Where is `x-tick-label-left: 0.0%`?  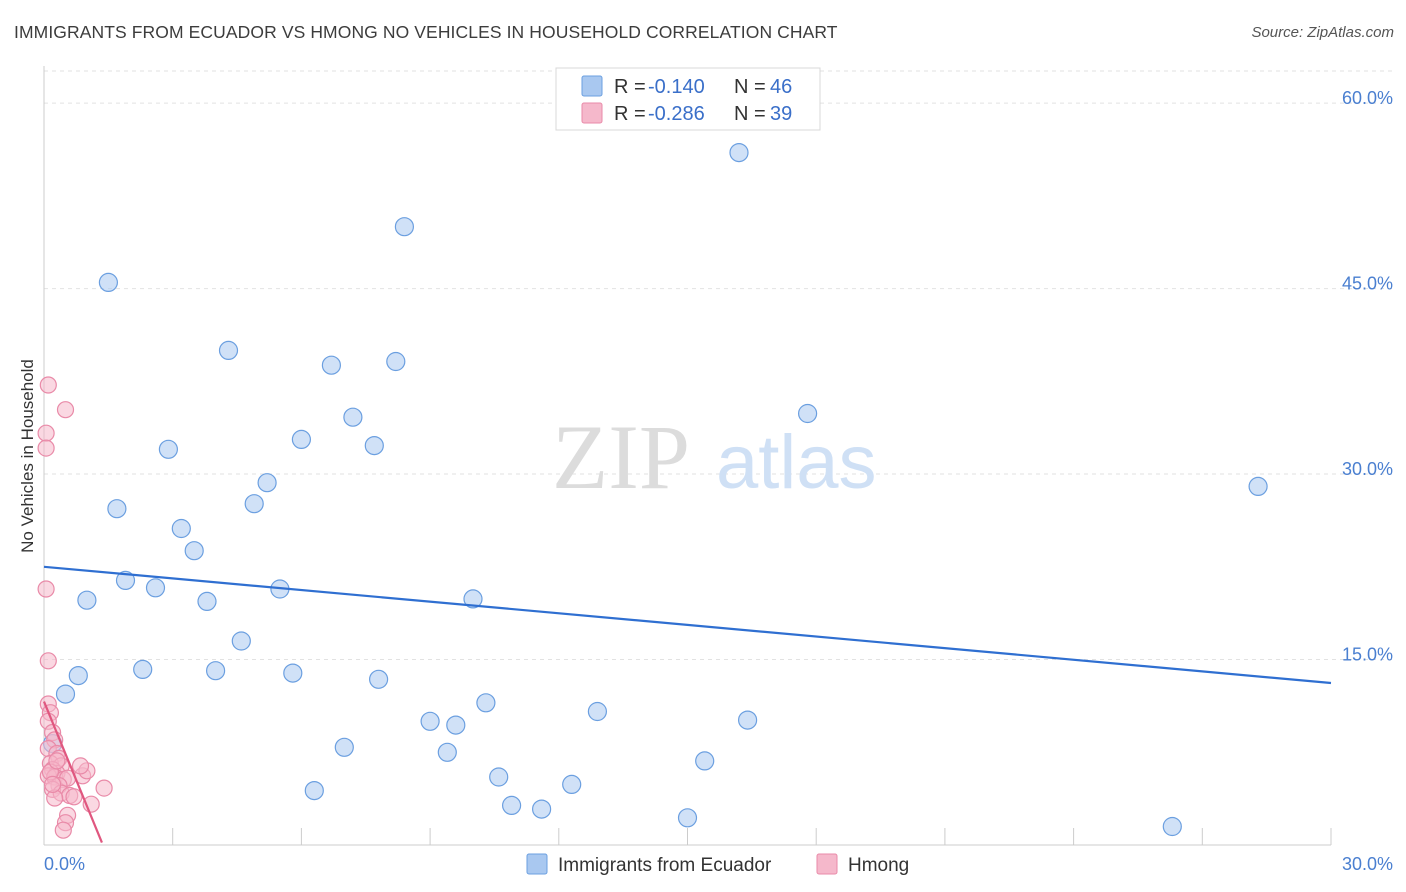 x-tick-label-left: 0.0% is located at coordinates (64, 864).